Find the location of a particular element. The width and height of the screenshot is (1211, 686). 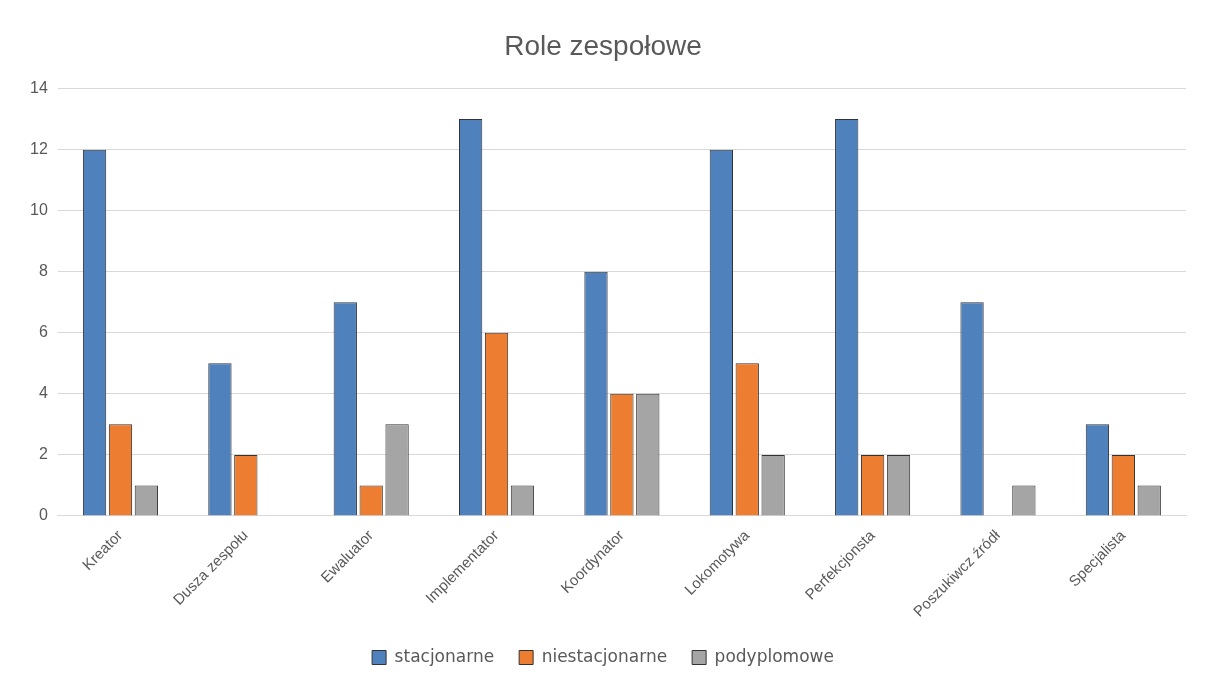

y-tick-label: 6 is located at coordinates (43, 332).